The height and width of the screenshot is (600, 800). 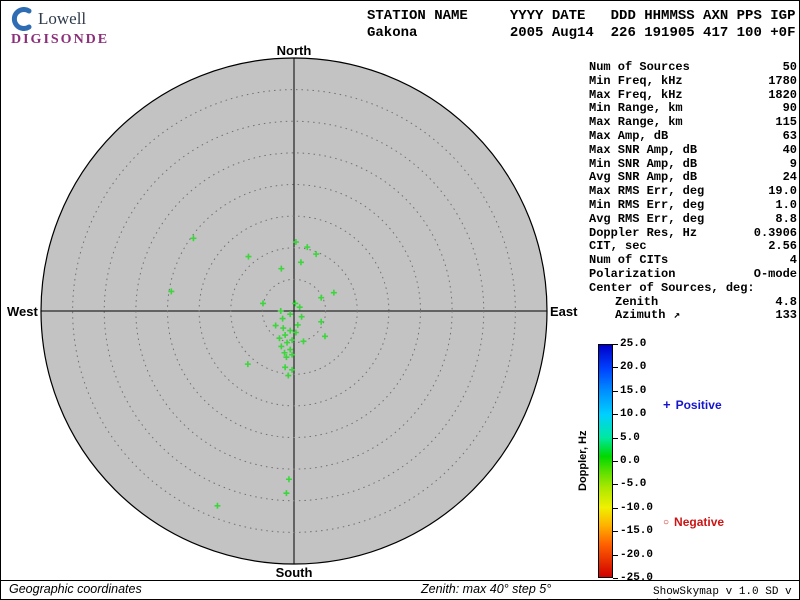 What do you see at coordinates (786, 301) in the screenshot?
I see `stat-value: 4.8` at bounding box center [786, 301].